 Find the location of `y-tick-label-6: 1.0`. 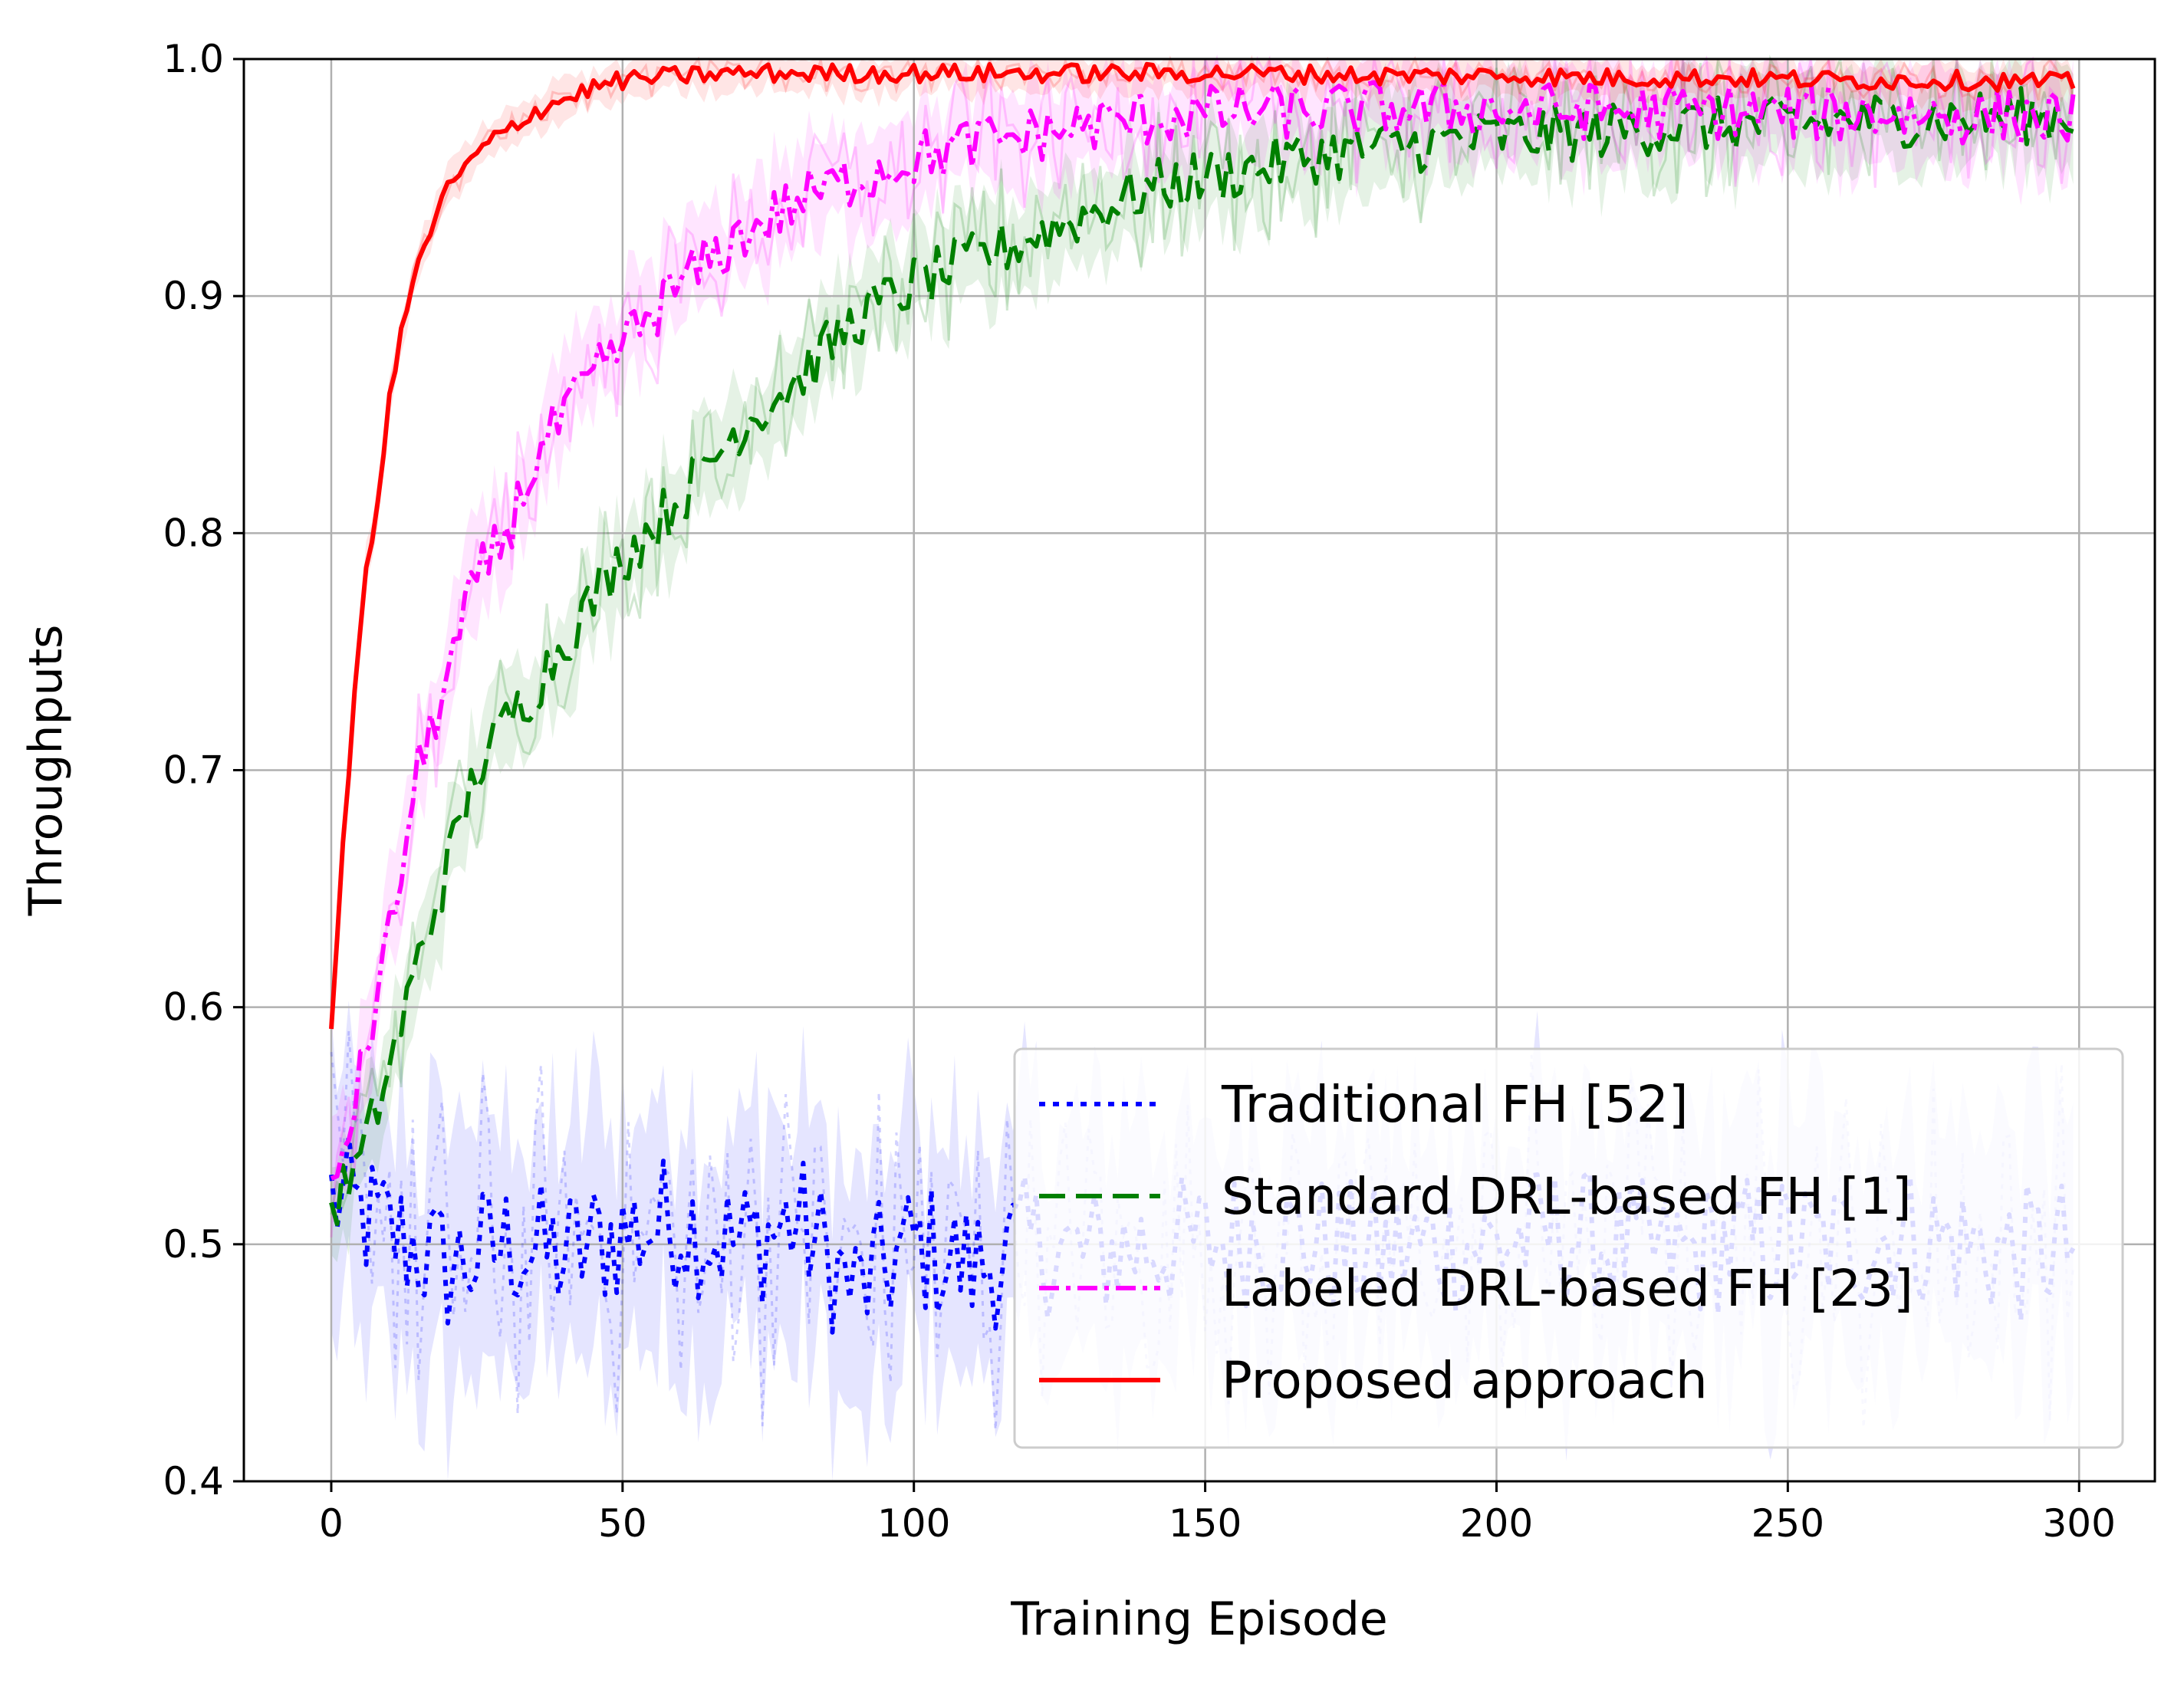

y-tick-label-6: 1.0 is located at coordinates (194, 59).